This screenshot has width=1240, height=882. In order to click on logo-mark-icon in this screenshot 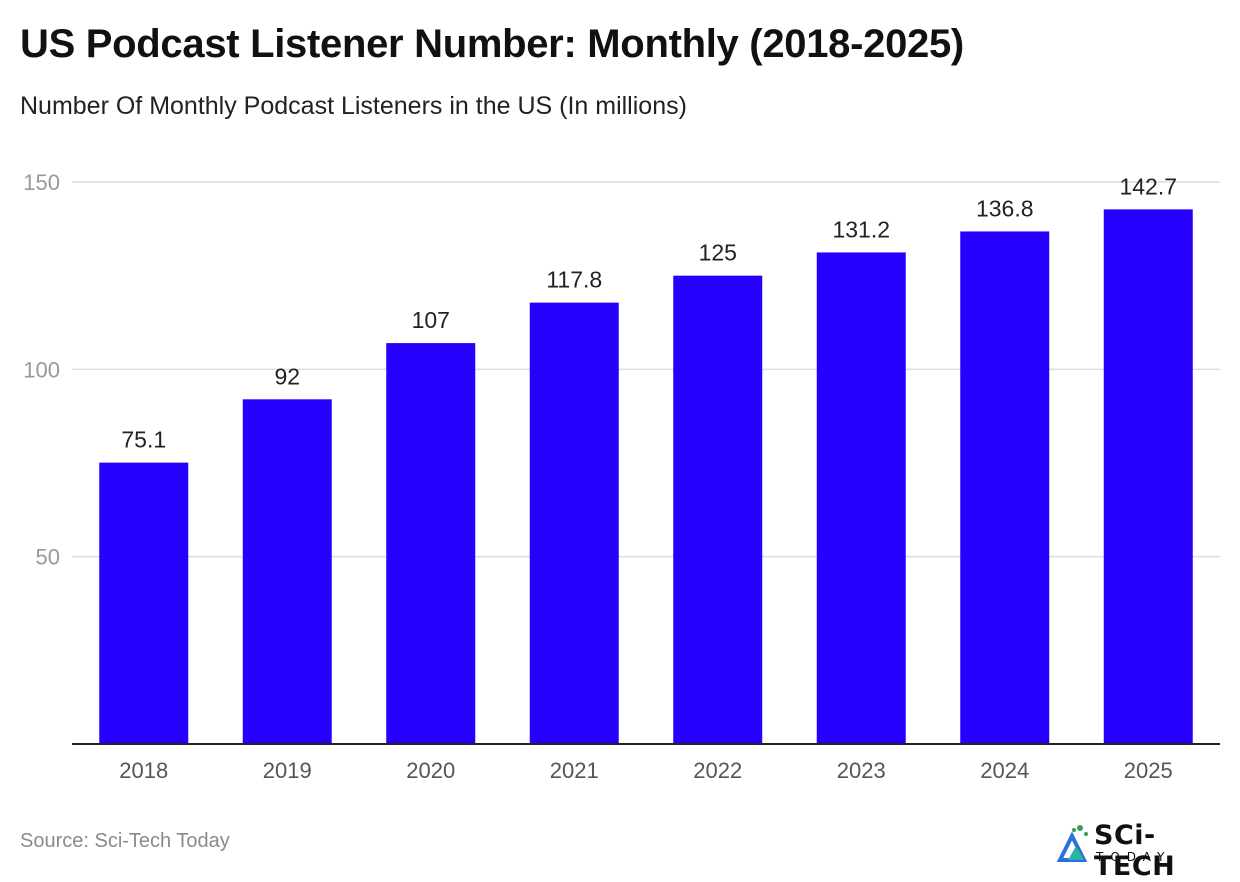, I will do `click(1072, 843)`.